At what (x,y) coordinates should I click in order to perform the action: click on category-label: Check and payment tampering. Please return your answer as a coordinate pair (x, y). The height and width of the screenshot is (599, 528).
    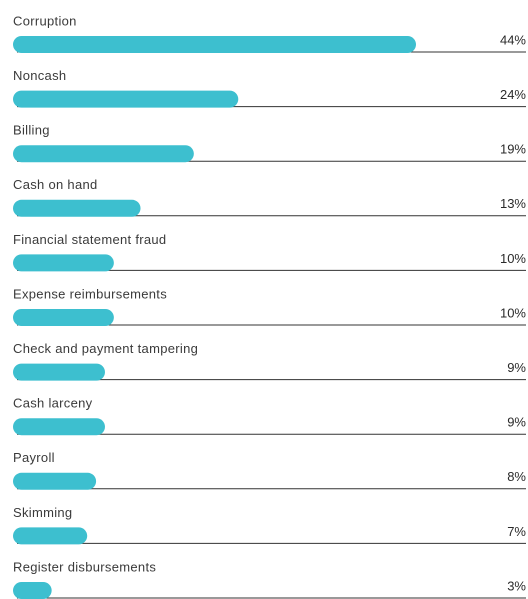
    Looking at the image, I should click on (105, 348).